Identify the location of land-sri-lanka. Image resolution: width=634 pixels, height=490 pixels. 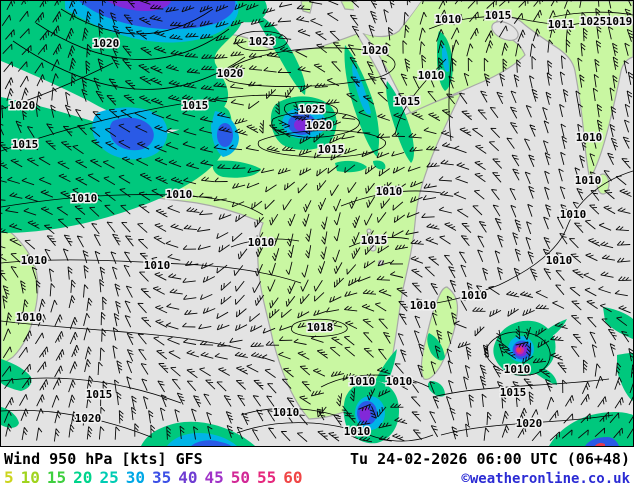
(603, 184).